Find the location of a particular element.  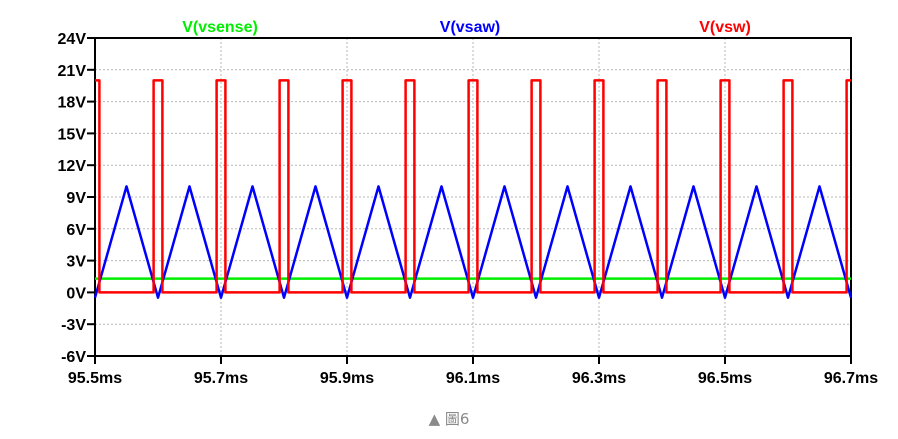

y-tick-label: 24V is located at coordinates (72, 39).